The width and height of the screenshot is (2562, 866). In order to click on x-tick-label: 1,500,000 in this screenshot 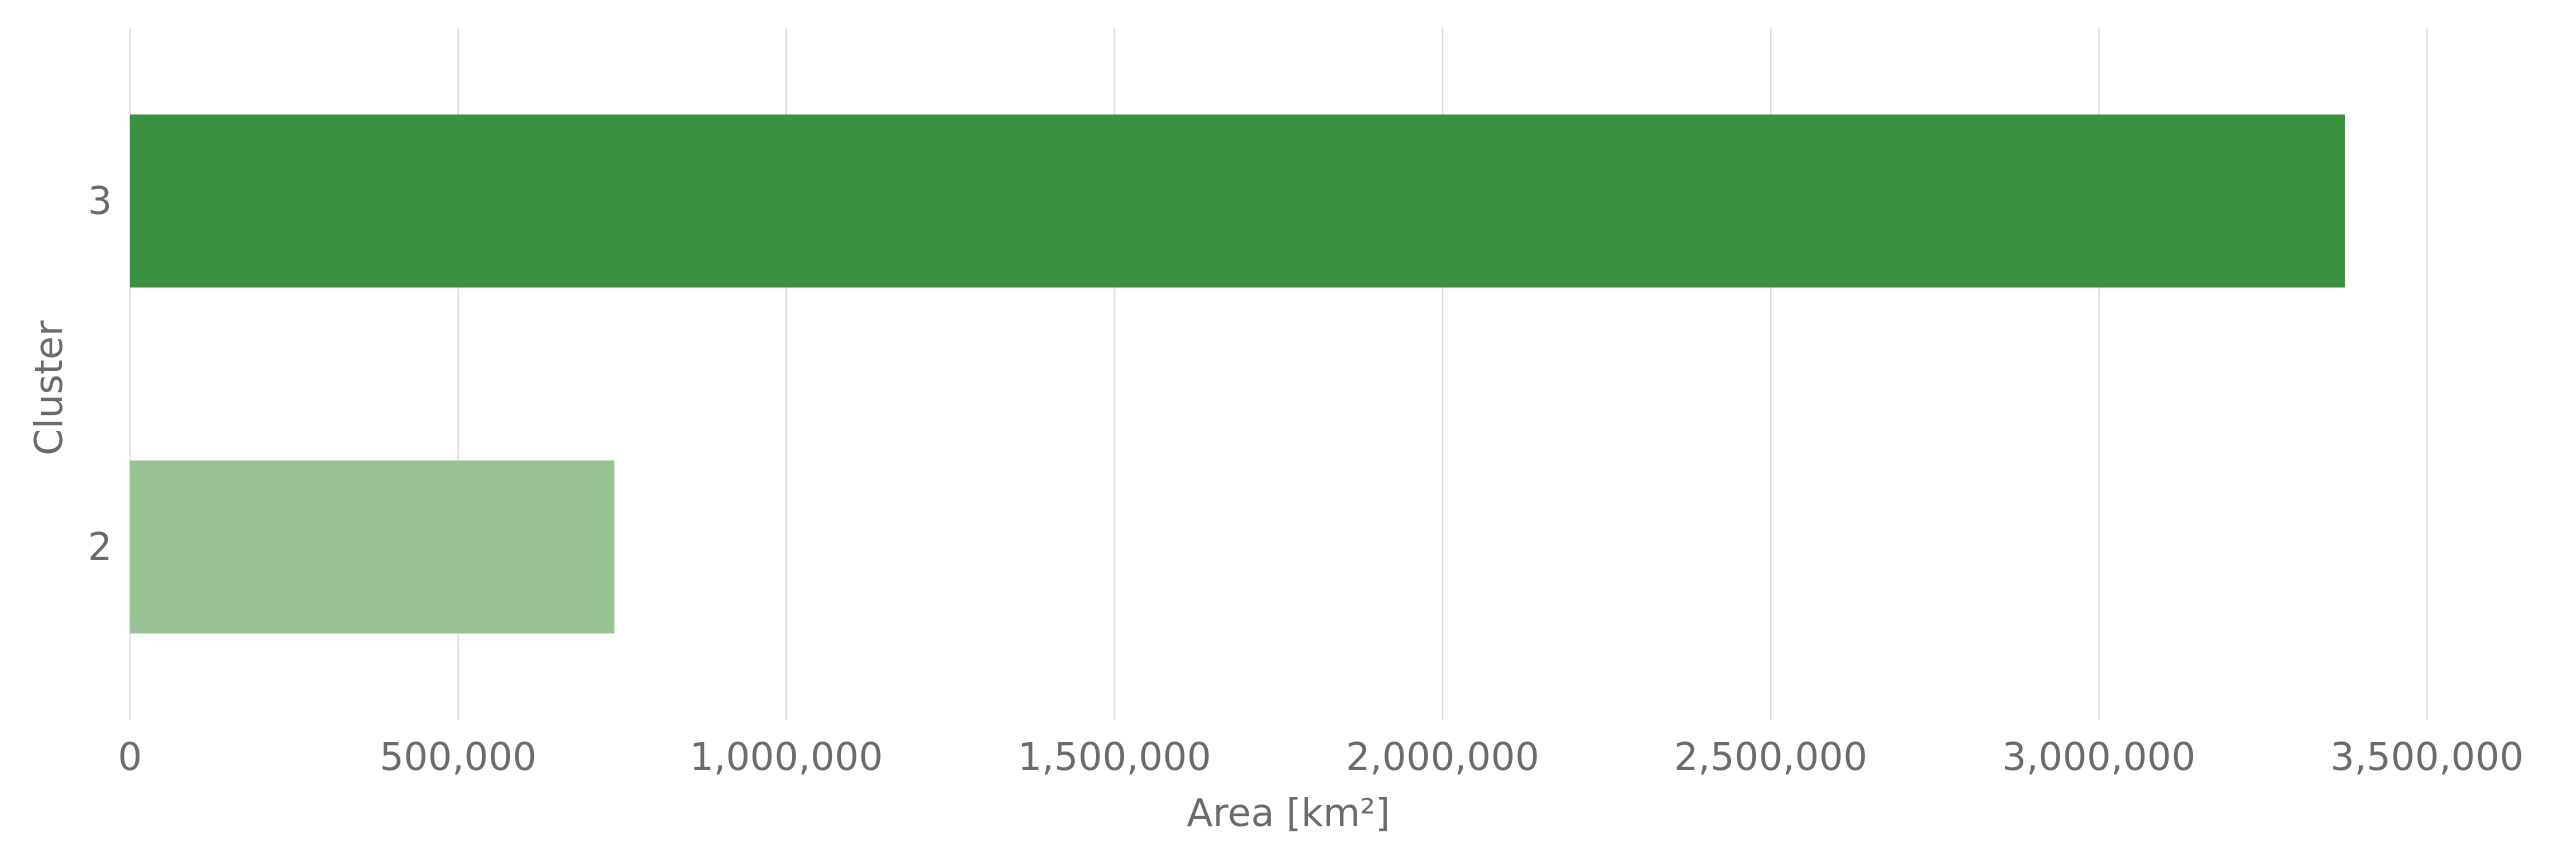, I will do `click(1114, 757)`.